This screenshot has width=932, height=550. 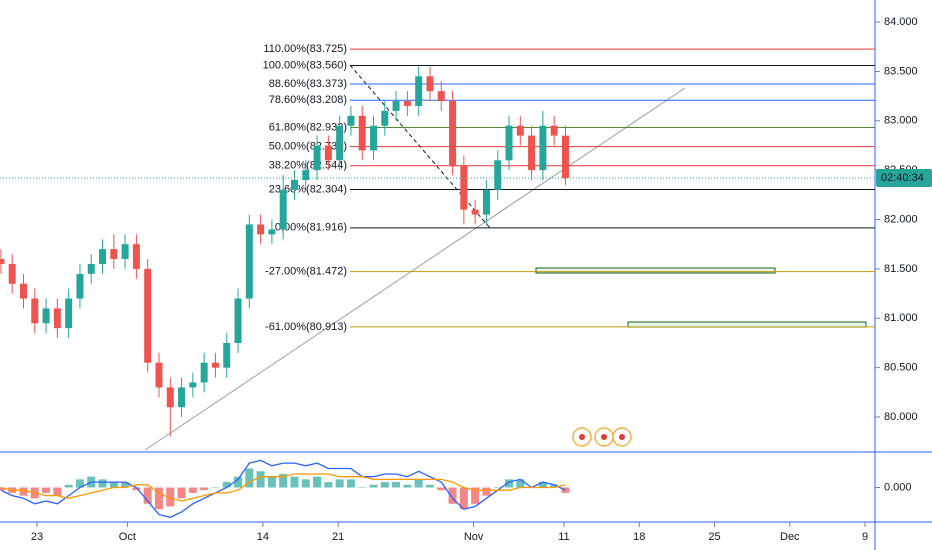 I want to click on y-tick-label: 84.000, so click(x=901, y=22).